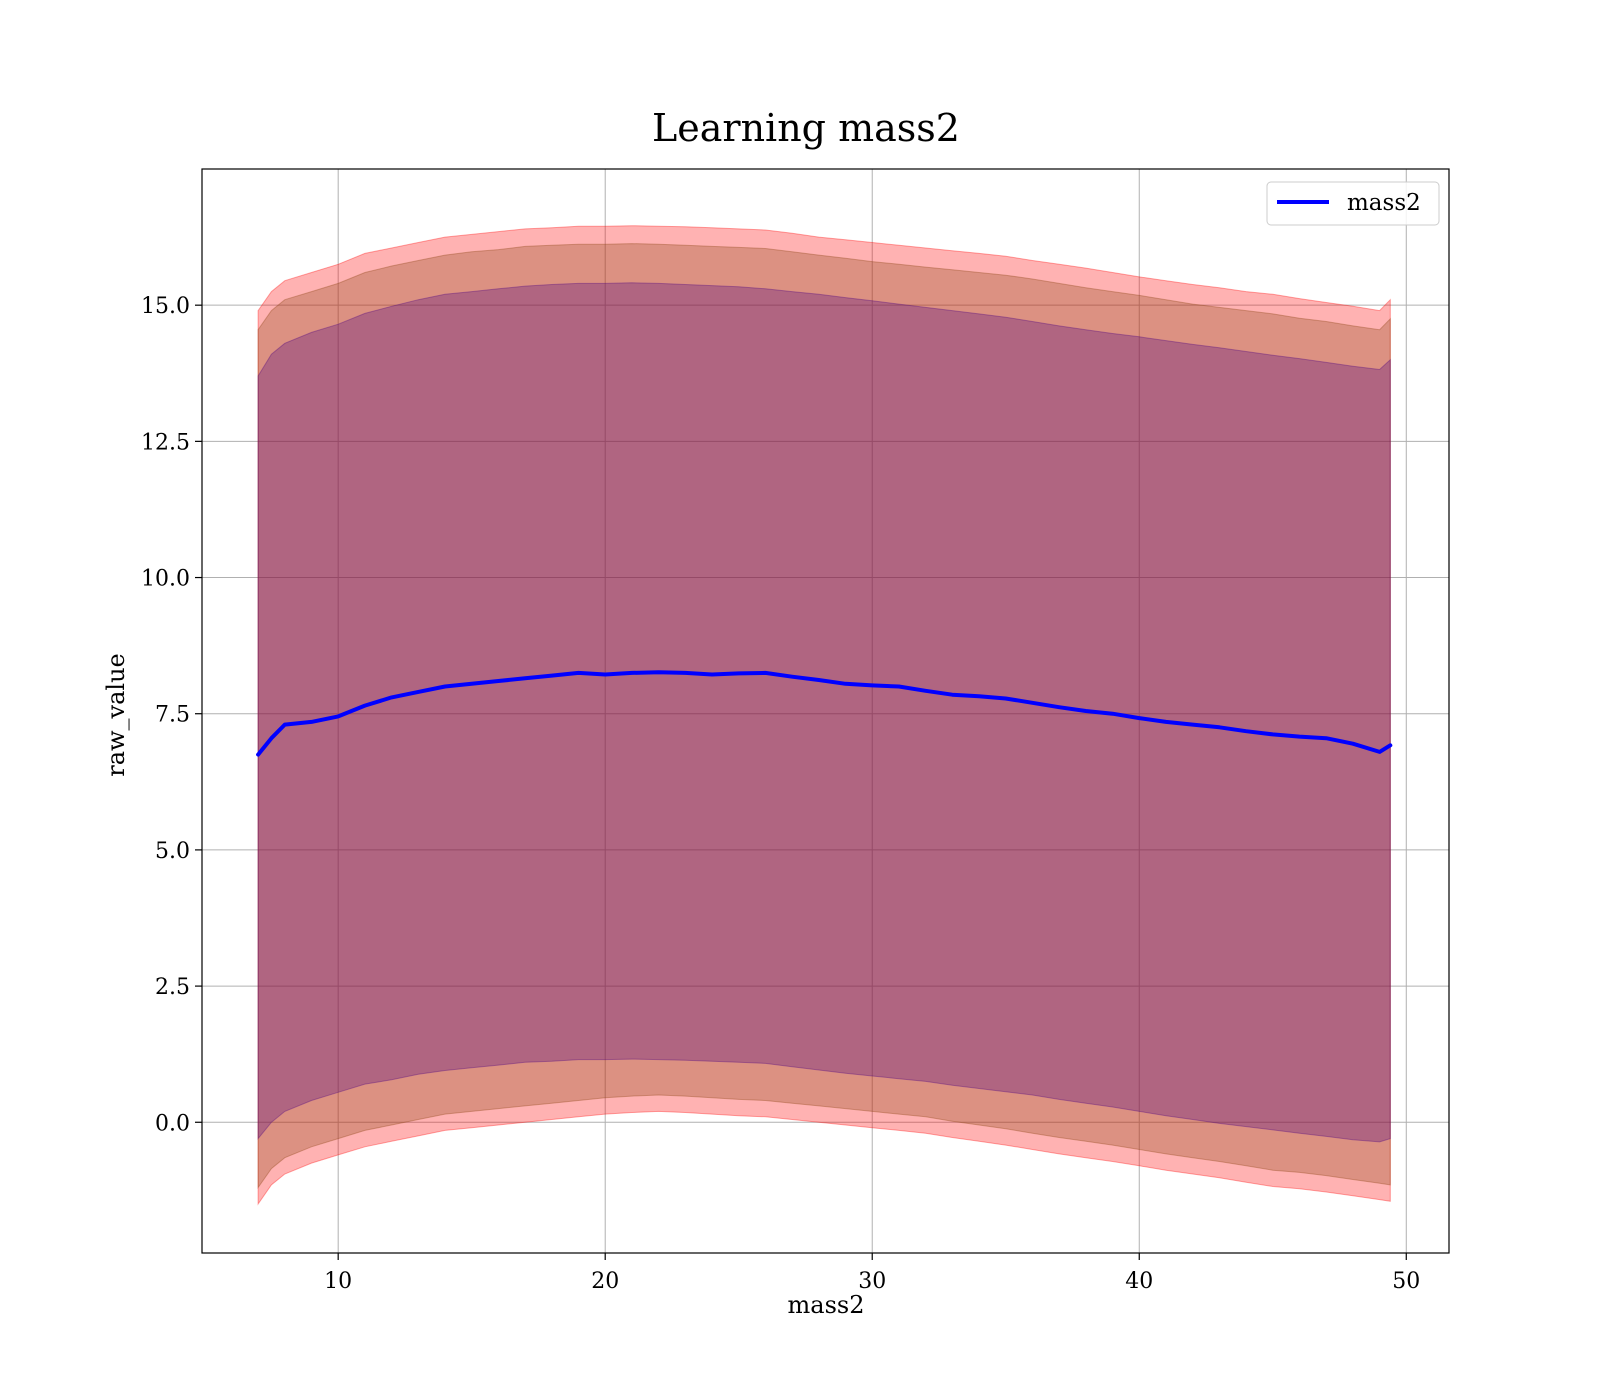 The image size is (1600, 1400). What do you see at coordinates (605, 1281) in the screenshot?
I see `x-tick-label-1: 20` at bounding box center [605, 1281].